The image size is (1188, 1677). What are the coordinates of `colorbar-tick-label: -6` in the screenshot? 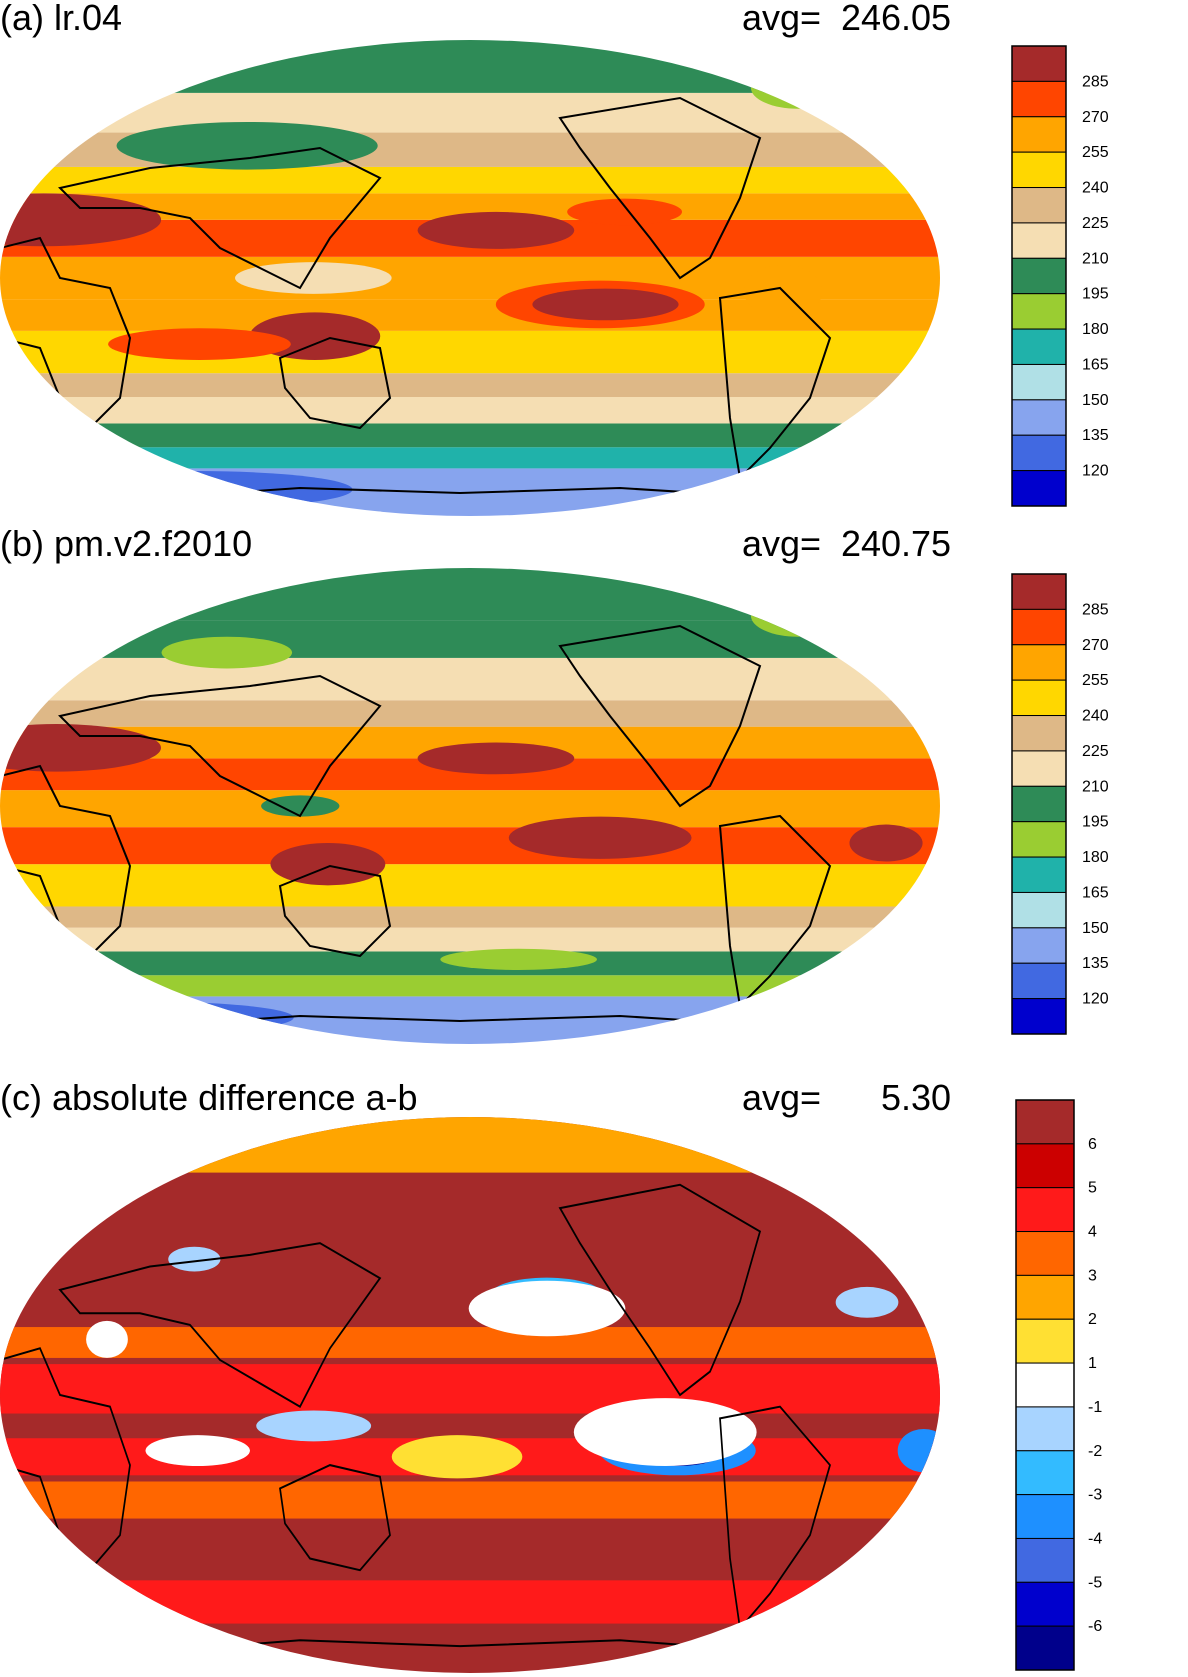 It's located at (1095, 1626).